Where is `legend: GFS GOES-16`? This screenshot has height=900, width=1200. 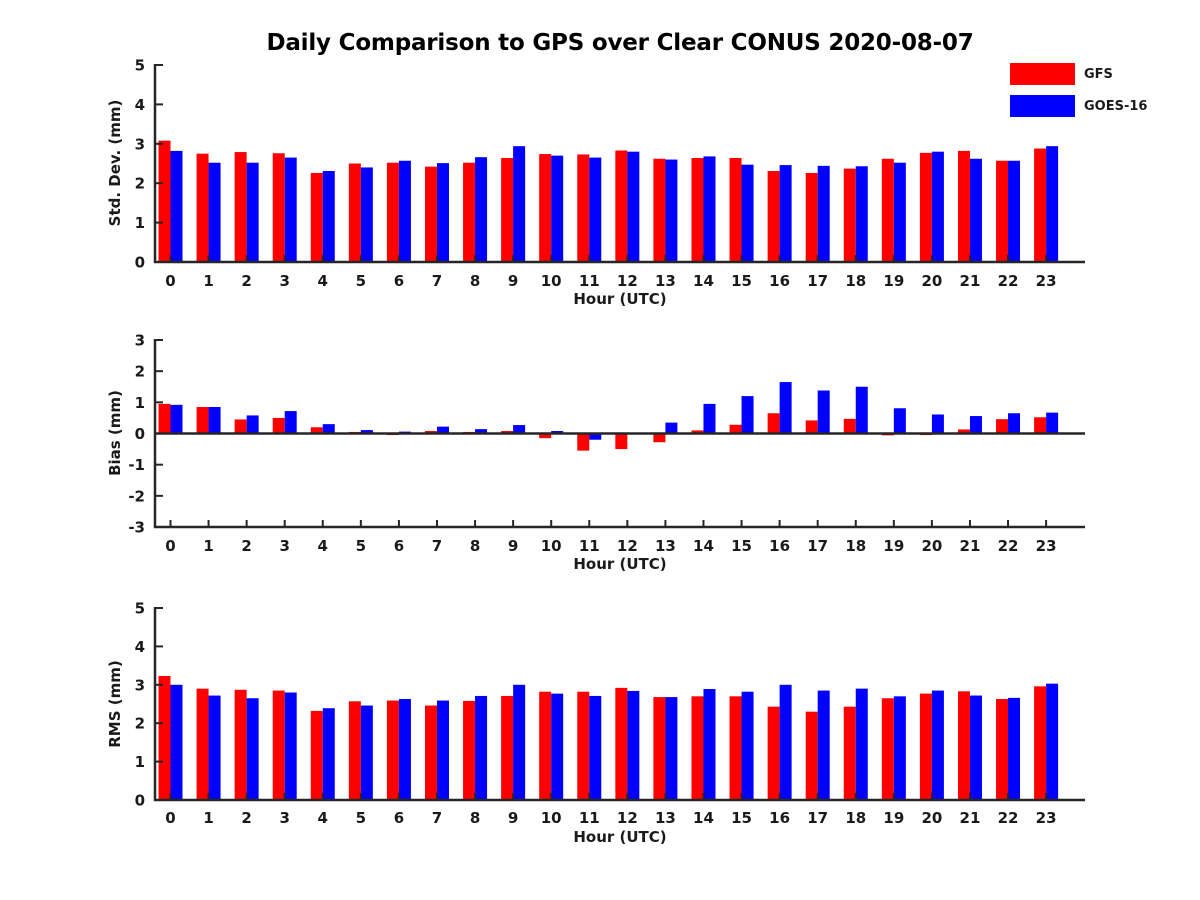
legend: GFS GOES-16 is located at coordinates (1078, 90).